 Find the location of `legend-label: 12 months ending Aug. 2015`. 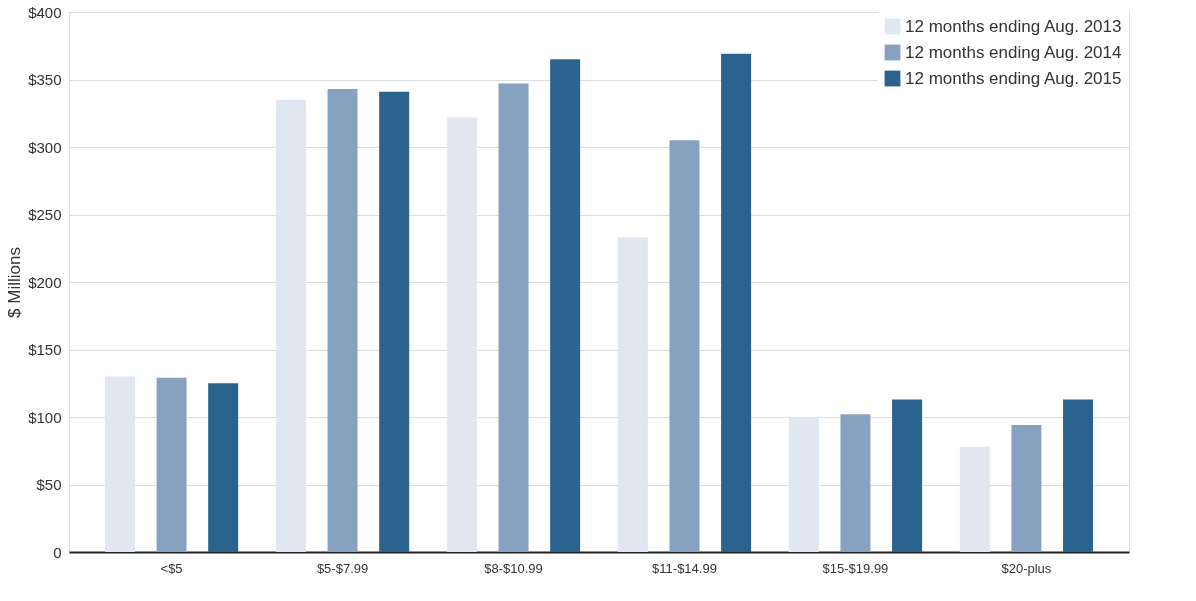

legend-label: 12 months ending Aug. 2015 is located at coordinates (1013, 78).